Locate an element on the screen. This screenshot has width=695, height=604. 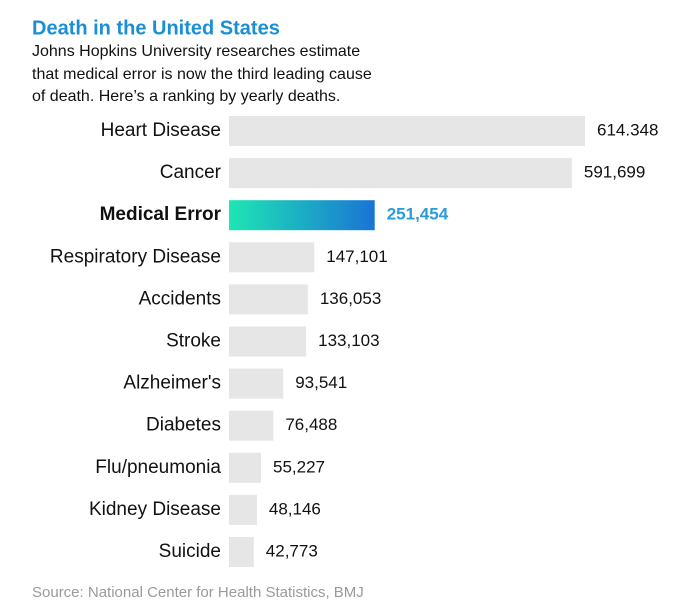
value-label: 133,103 is located at coordinates (348, 340).